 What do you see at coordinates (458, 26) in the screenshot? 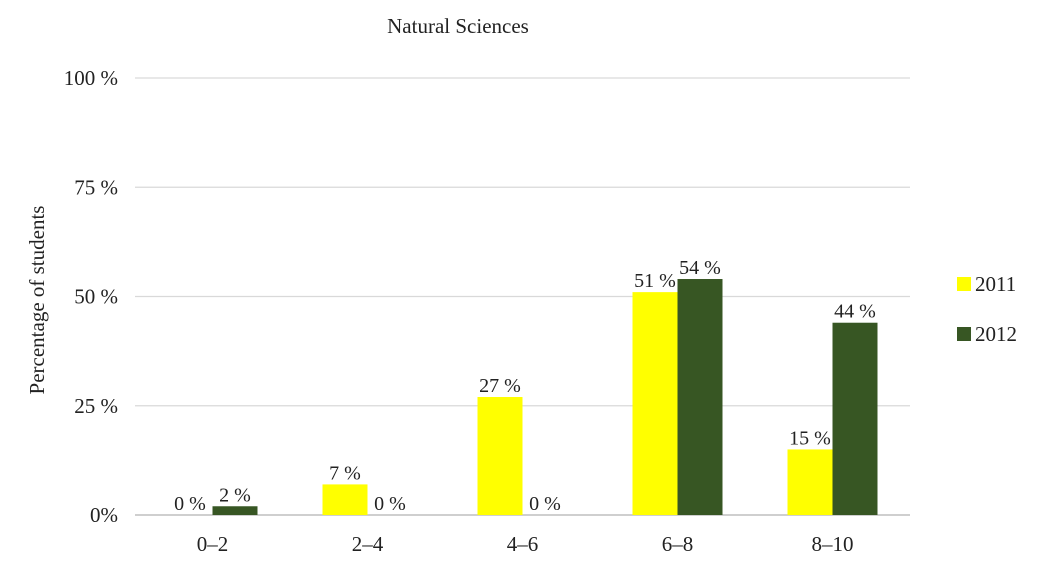
I see `chart-title: Natural Sciences` at bounding box center [458, 26].